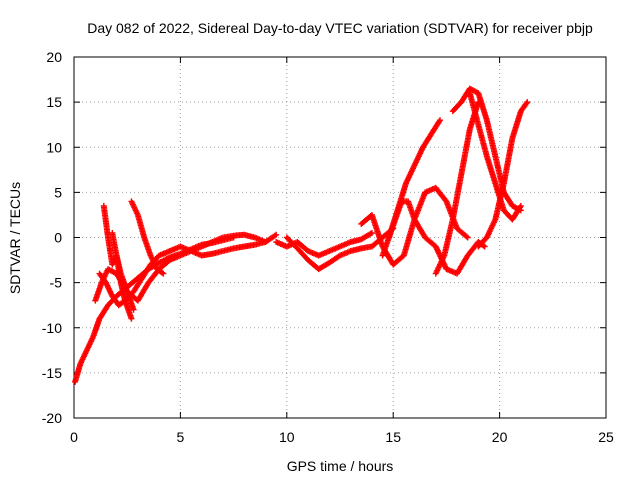 This screenshot has width=640, height=480. What do you see at coordinates (606, 437) in the screenshot?
I see `x-tick-label: 25` at bounding box center [606, 437].